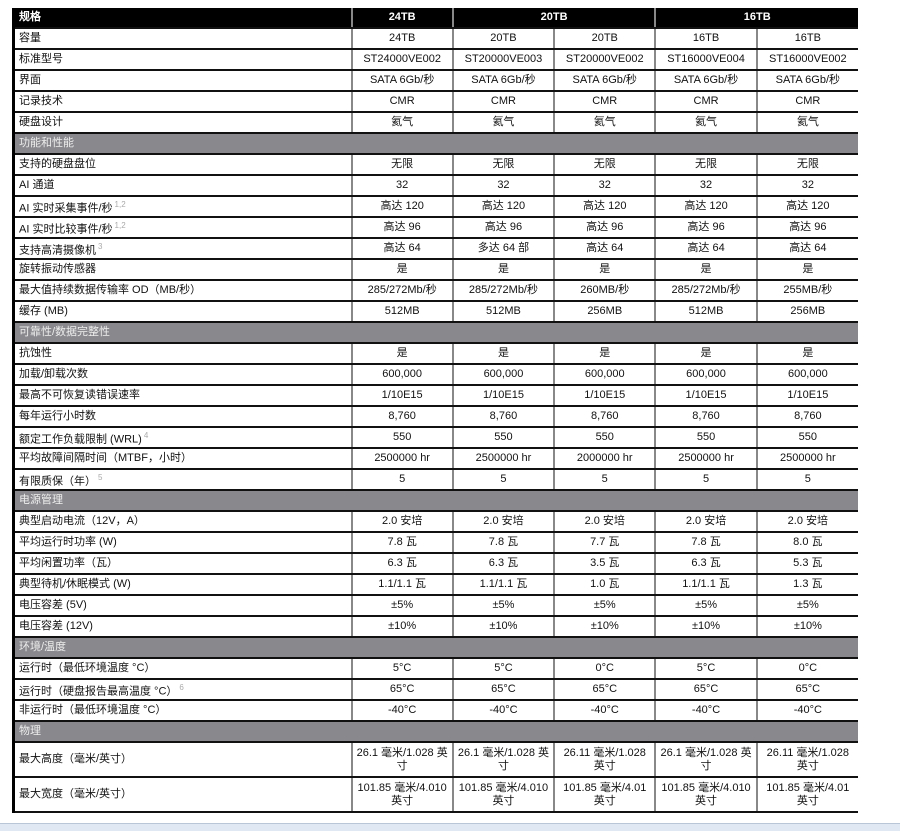 Image resolution: width=900 pixels, height=831 pixels. I want to click on row-value: 26.11 毫米/1.028 英寸, so click(604, 760).